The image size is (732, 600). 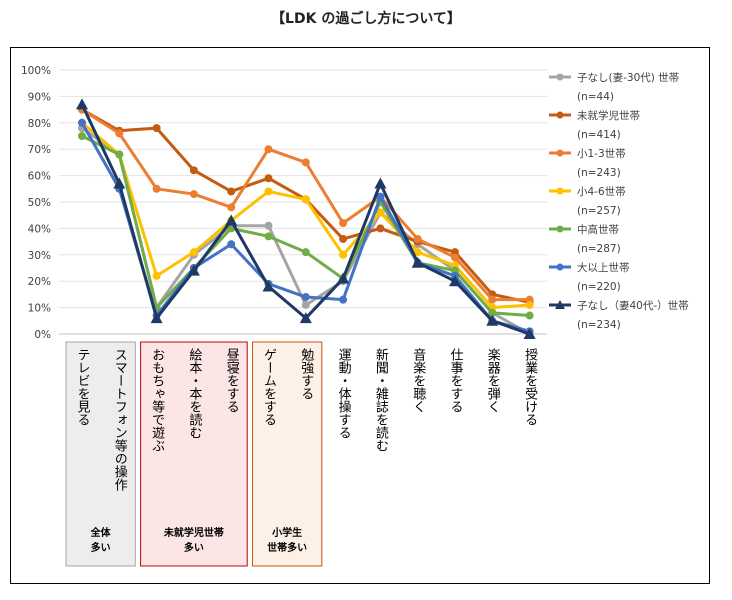 What do you see at coordinates (194, 547) in the screenshot?
I see `annotation-label-1-1: 多い` at bounding box center [194, 547].